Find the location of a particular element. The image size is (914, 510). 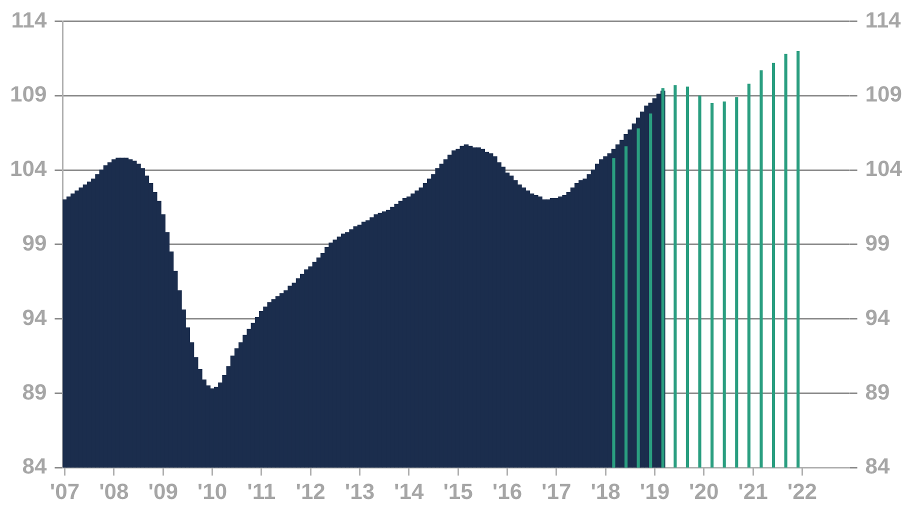

x-tick-label: '09 is located at coordinates (163, 491).